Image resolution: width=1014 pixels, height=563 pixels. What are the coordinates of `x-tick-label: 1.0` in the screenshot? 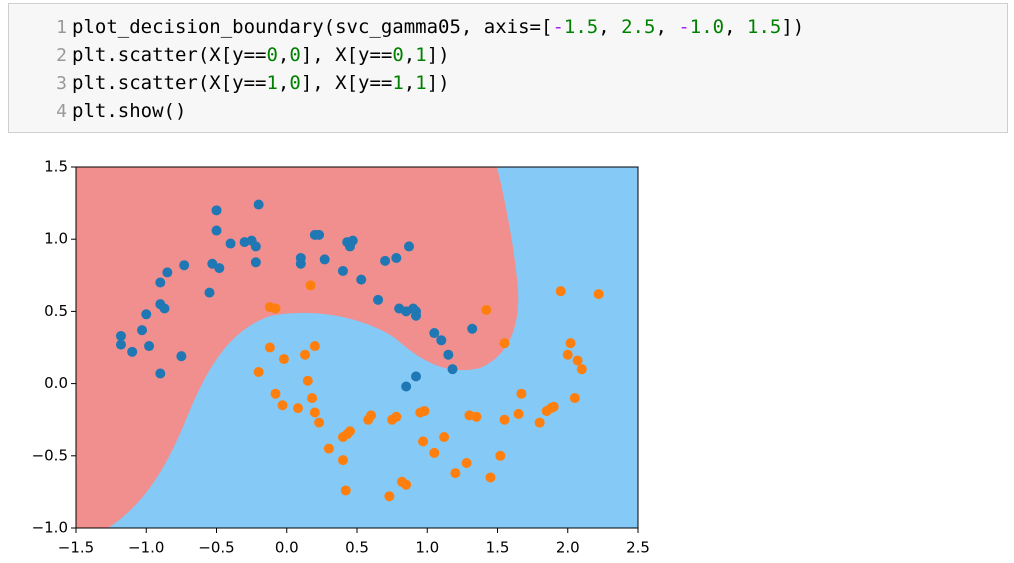 It's located at (427, 548).